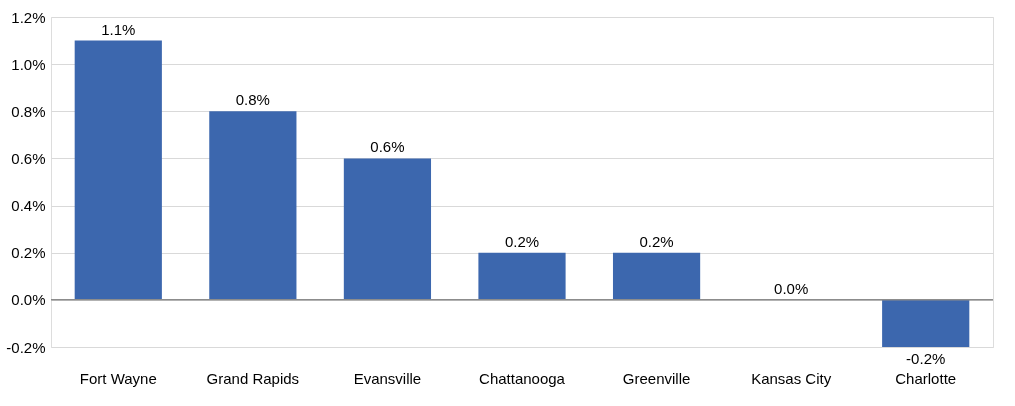 The height and width of the screenshot is (406, 1015). What do you see at coordinates (387, 147) in the screenshot?
I see `data-label: 0.6%` at bounding box center [387, 147].